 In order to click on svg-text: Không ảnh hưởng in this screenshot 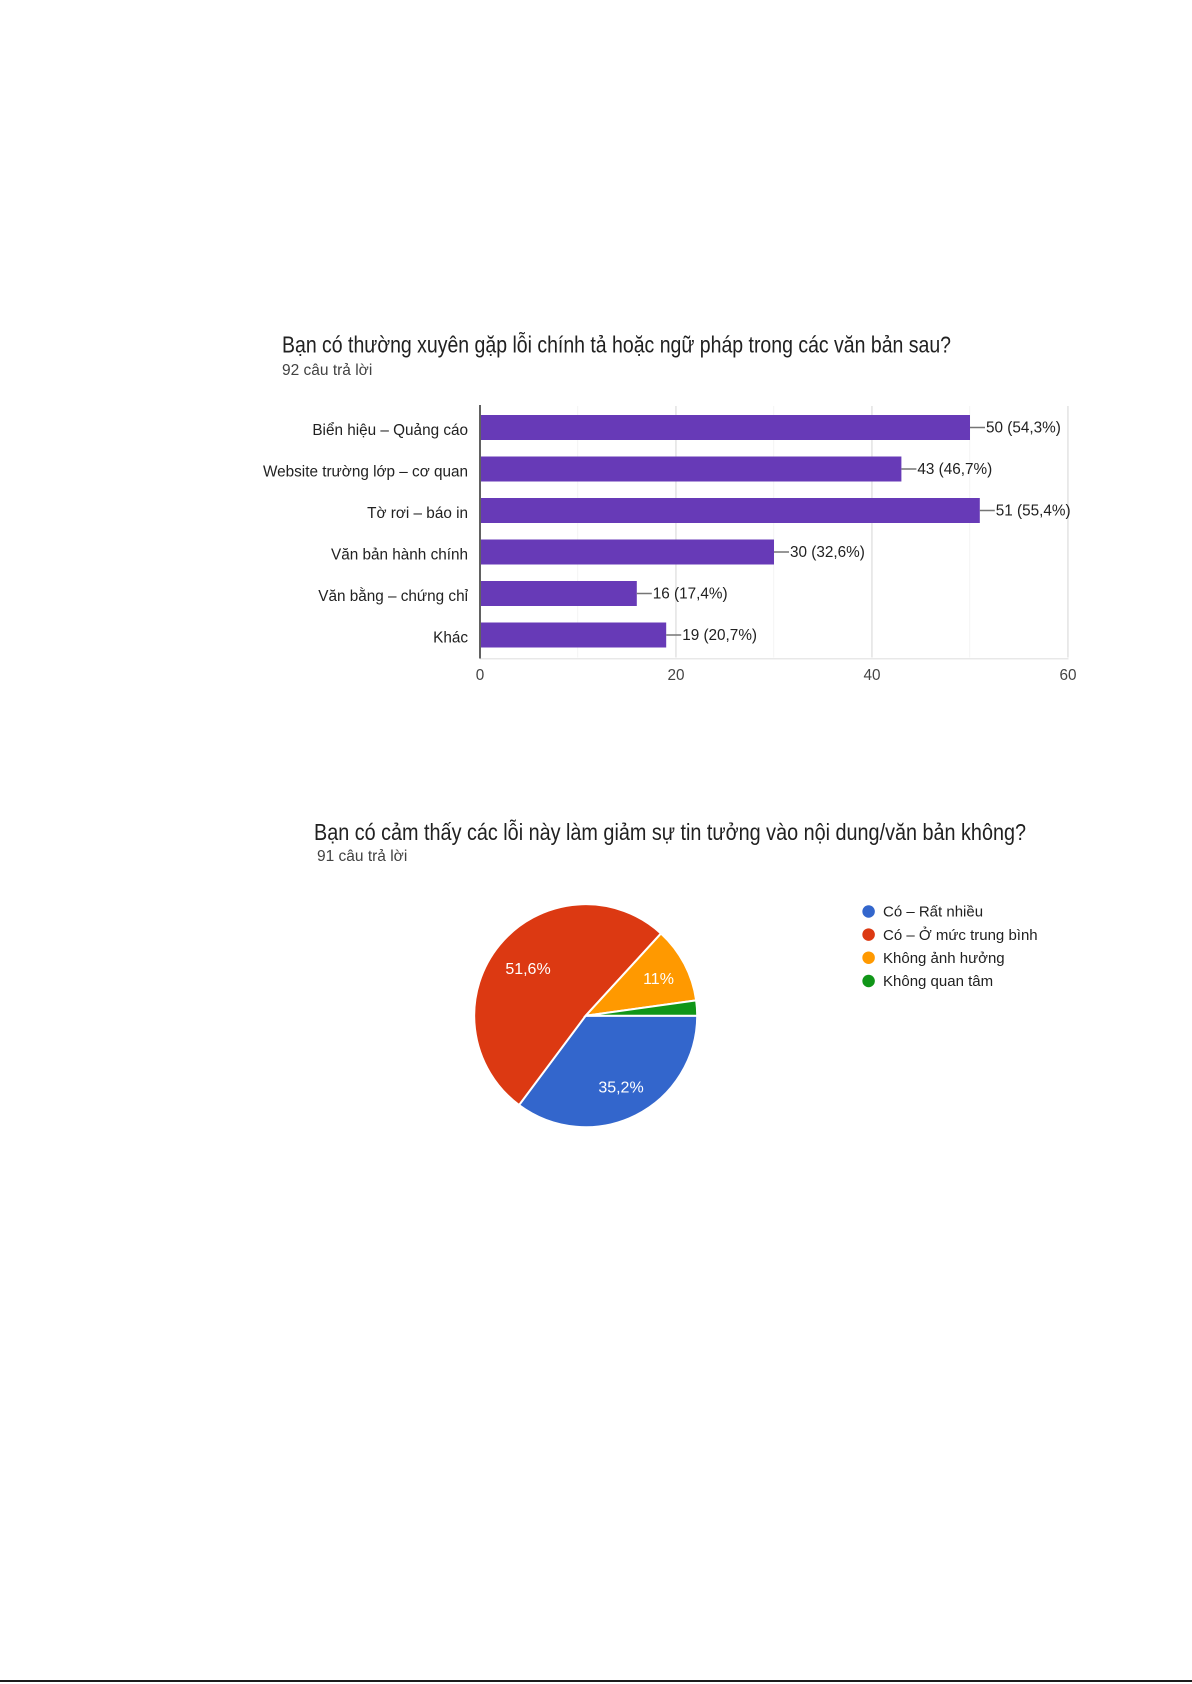, I will do `click(944, 958)`.